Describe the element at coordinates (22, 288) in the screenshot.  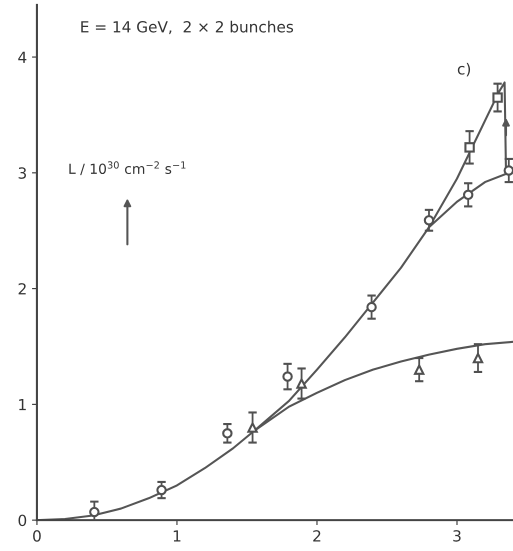
I see `y-tick-label: 2` at that location.